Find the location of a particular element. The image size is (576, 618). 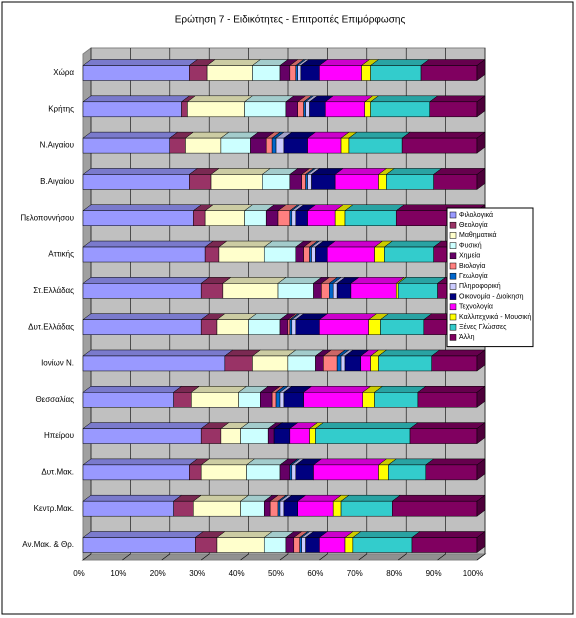

y-tick-label: Ιονίων Ν. is located at coordinates (57, 363).